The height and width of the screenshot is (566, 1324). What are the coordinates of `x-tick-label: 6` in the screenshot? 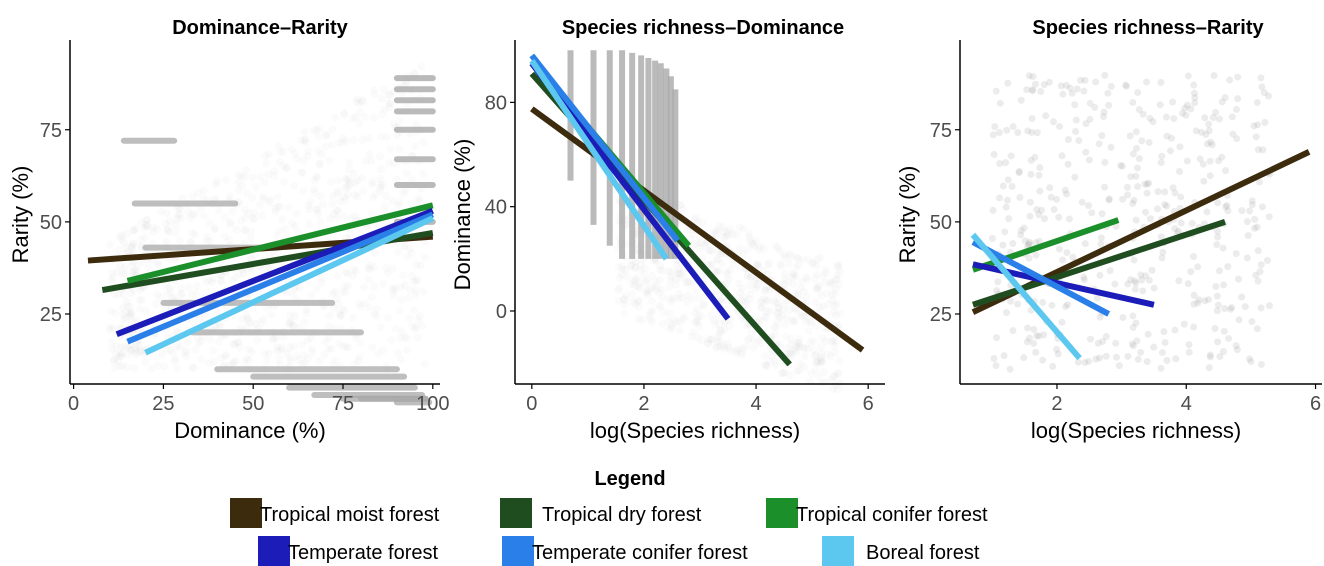 It's located at (868, 404).